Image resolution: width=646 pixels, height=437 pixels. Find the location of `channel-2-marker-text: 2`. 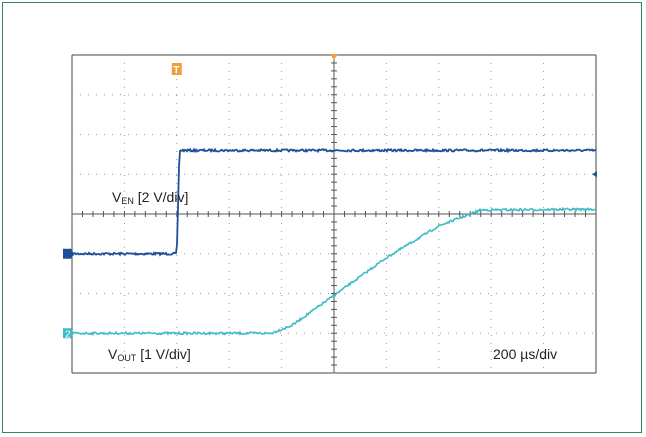

channel-2-marker-text: 2 is located at coordinates (68, 334).